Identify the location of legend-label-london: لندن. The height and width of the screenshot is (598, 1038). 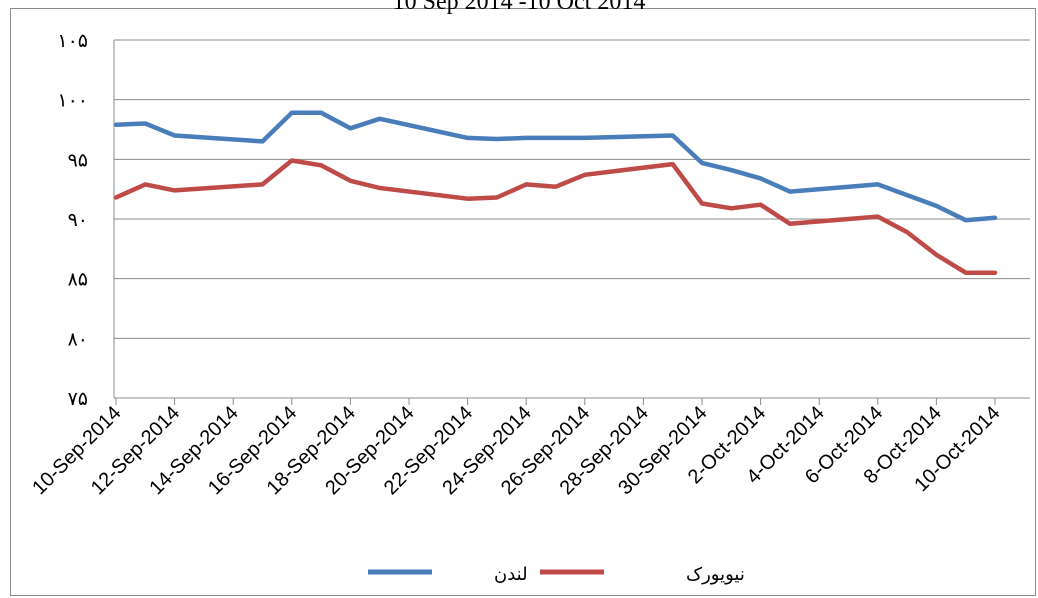
(511, 574).